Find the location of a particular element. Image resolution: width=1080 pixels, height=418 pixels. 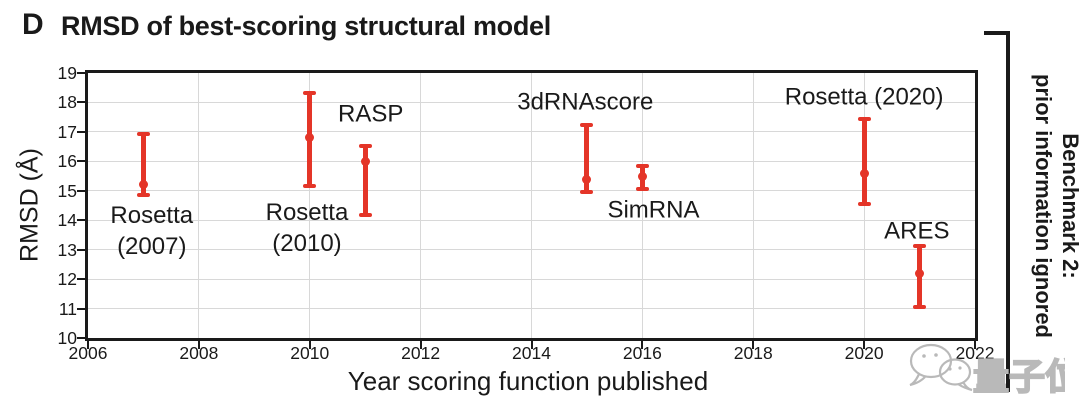

y-tick-label: 16 is located at coordinates (67, 161).